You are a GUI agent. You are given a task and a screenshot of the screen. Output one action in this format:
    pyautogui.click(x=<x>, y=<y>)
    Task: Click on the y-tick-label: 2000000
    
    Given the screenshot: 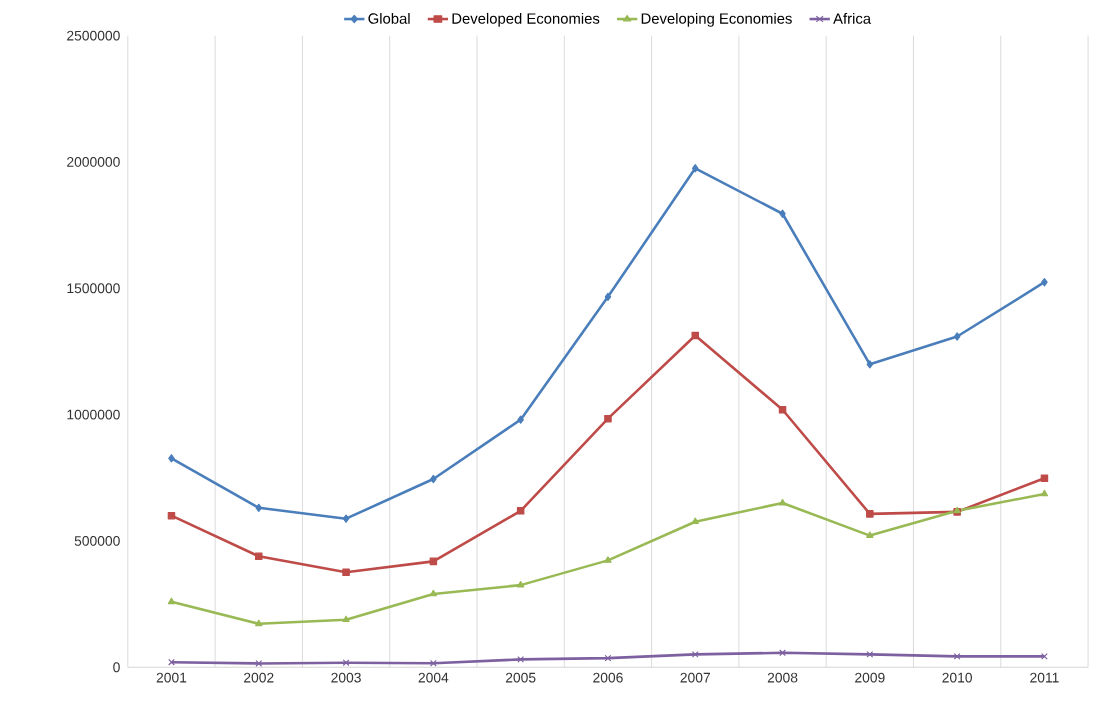 What is the action you would take?
    pyautogui.click(x=93, y=162)
    